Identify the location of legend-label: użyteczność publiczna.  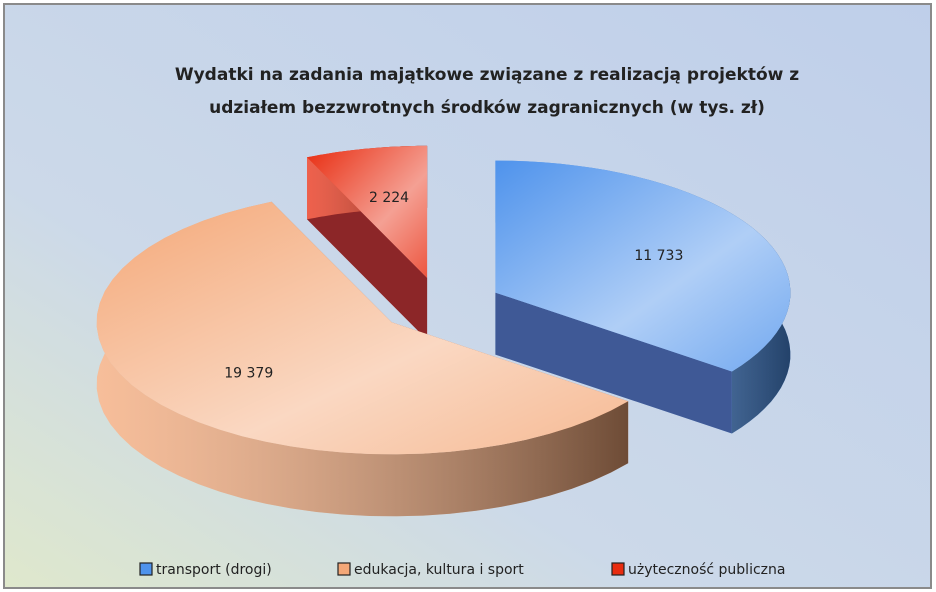
(706, 570).